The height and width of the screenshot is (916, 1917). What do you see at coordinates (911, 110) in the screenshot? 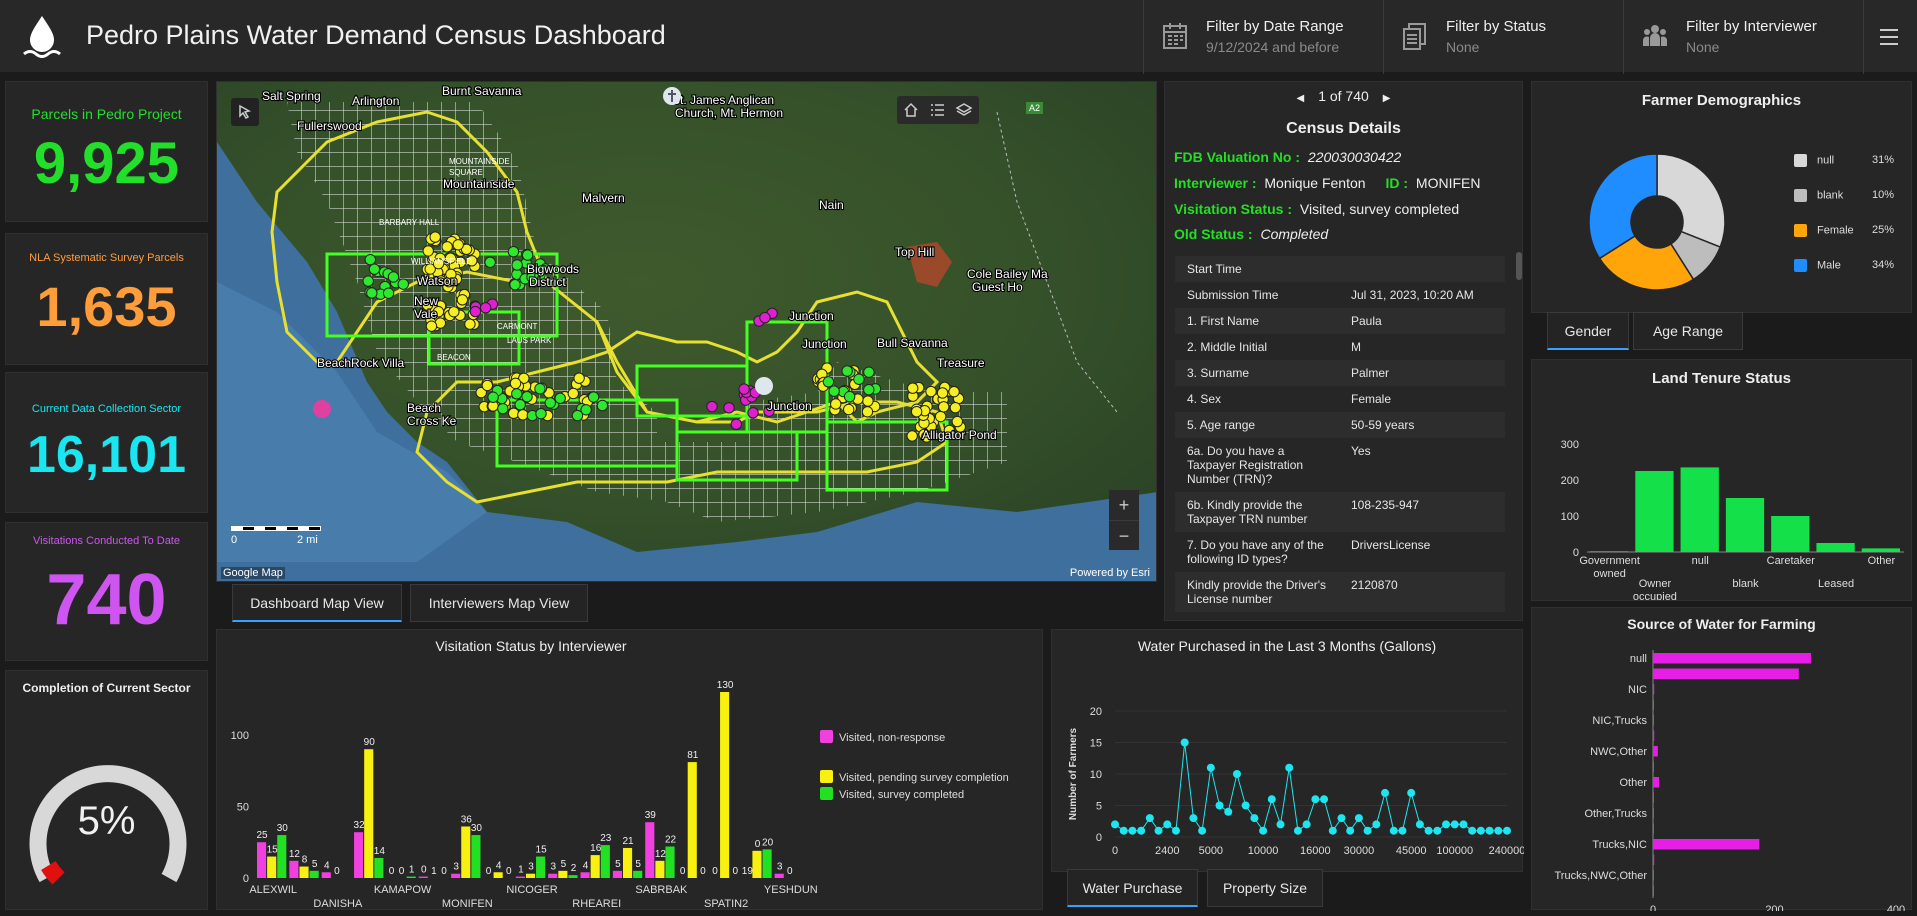
I see `home-icon` at bounding box center [911, 110].